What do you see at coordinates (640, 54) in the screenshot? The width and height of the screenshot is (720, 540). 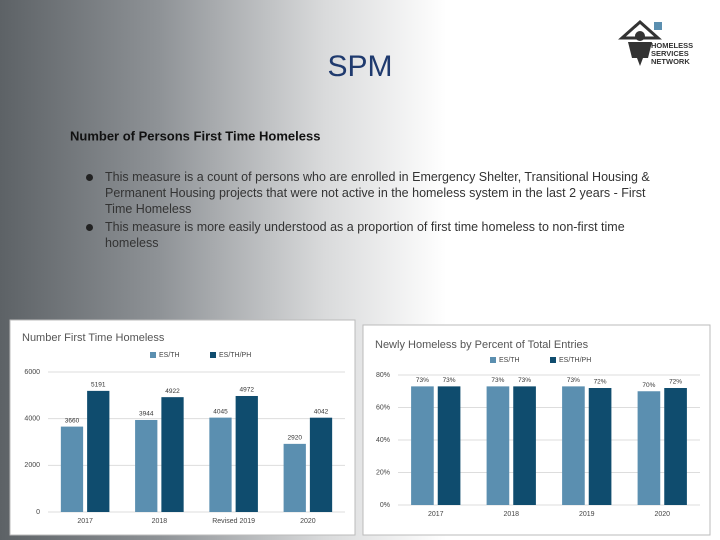 I see `logo-body` at bounding box center [640, 54].